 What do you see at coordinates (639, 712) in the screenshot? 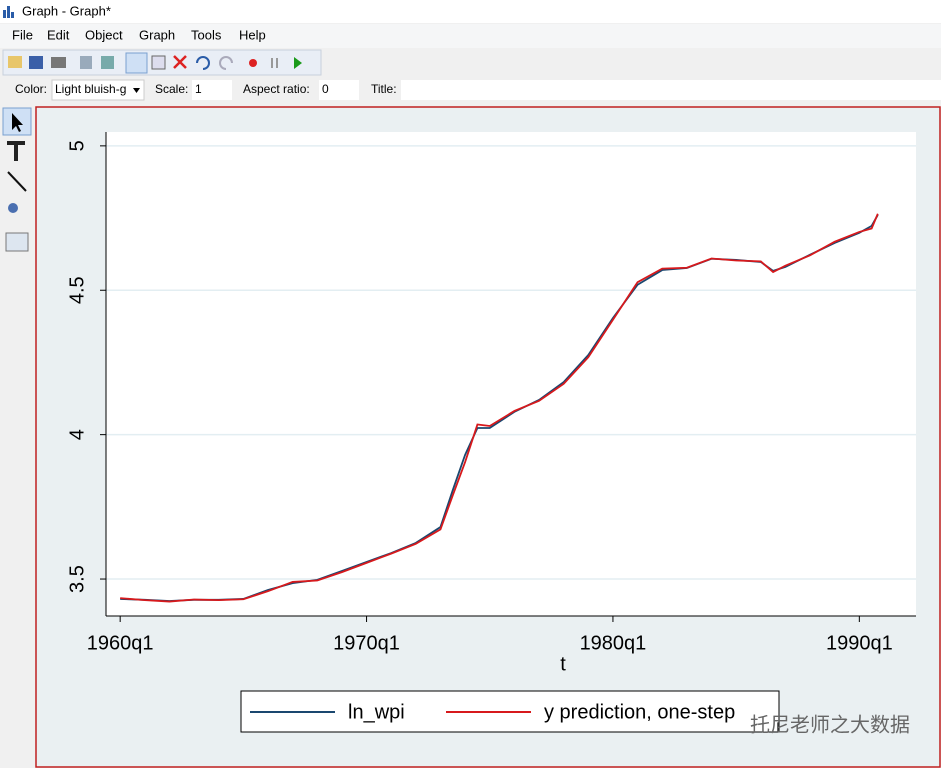
I see `legend-label: y prediction, one-step` at bounding box center [639, 712].